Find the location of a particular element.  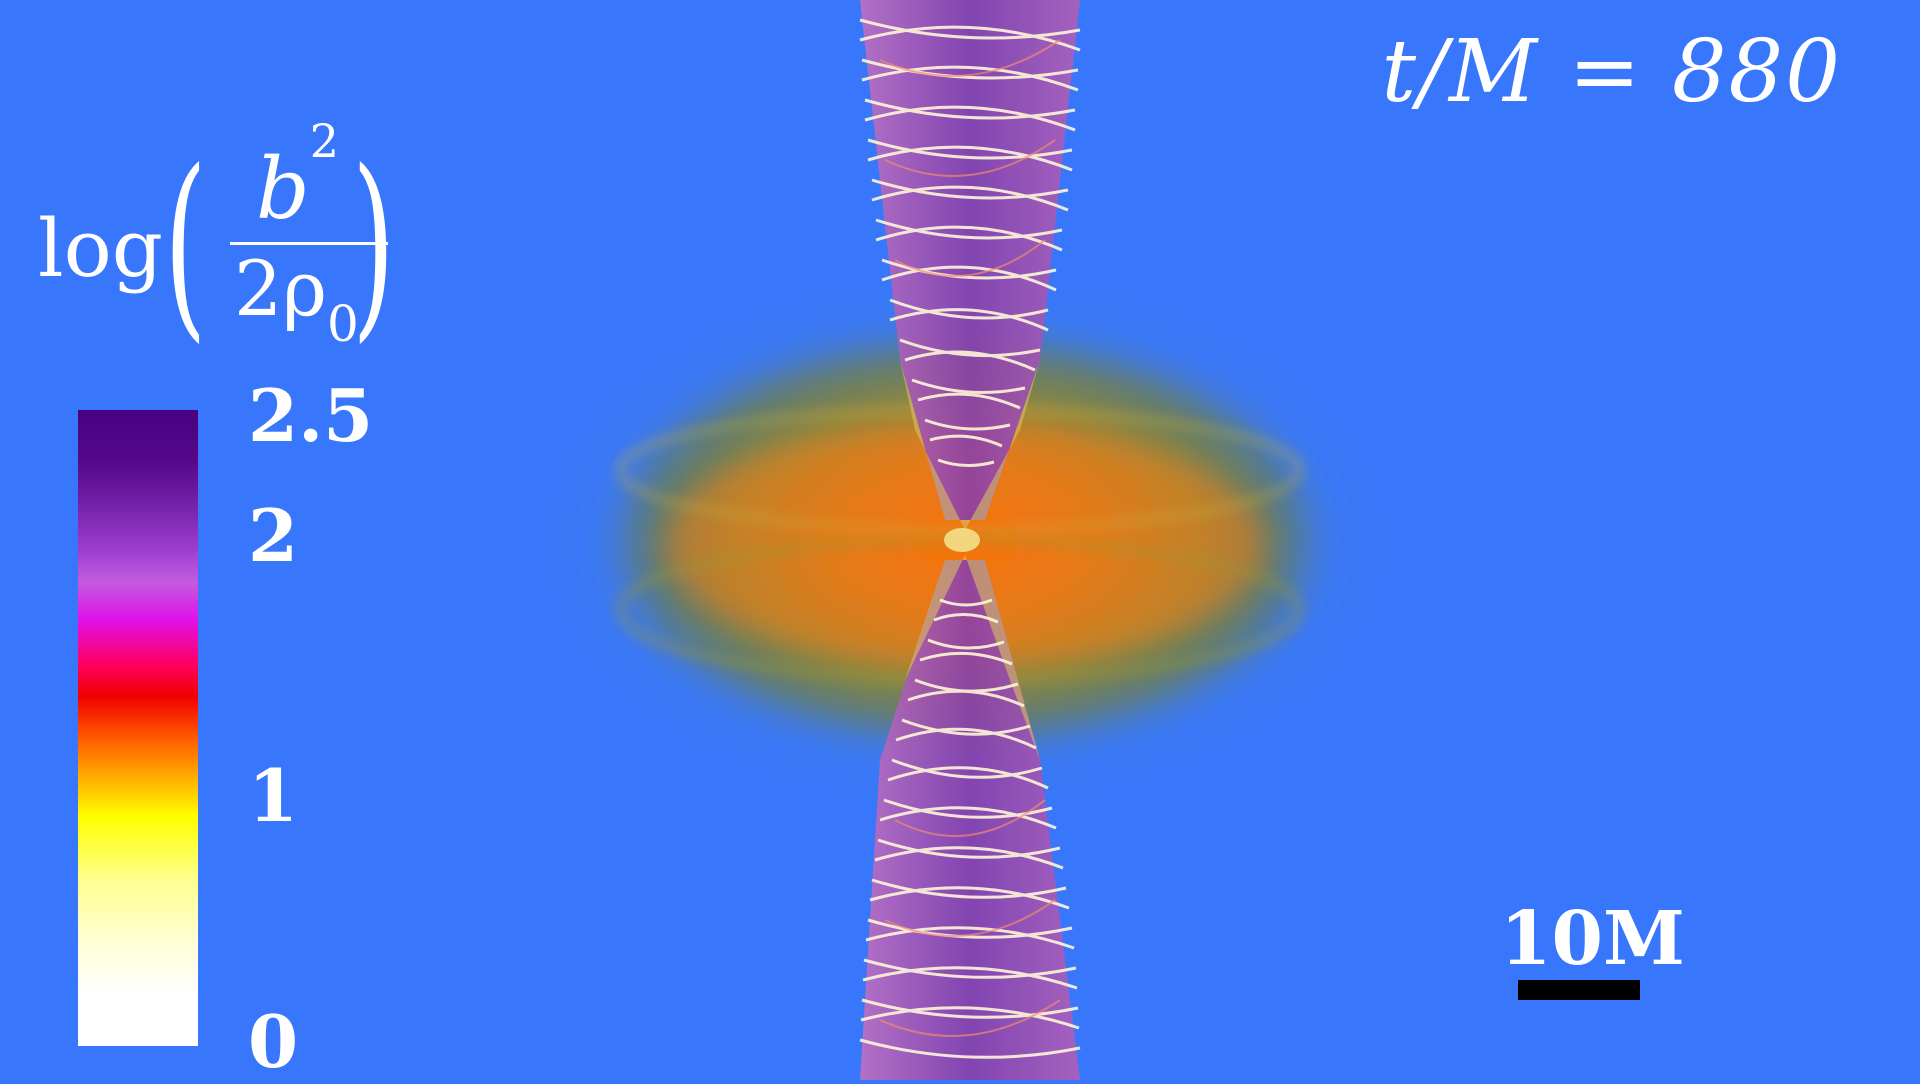

colorbar-tick-2: 2 is located at coordinates (273, 535).